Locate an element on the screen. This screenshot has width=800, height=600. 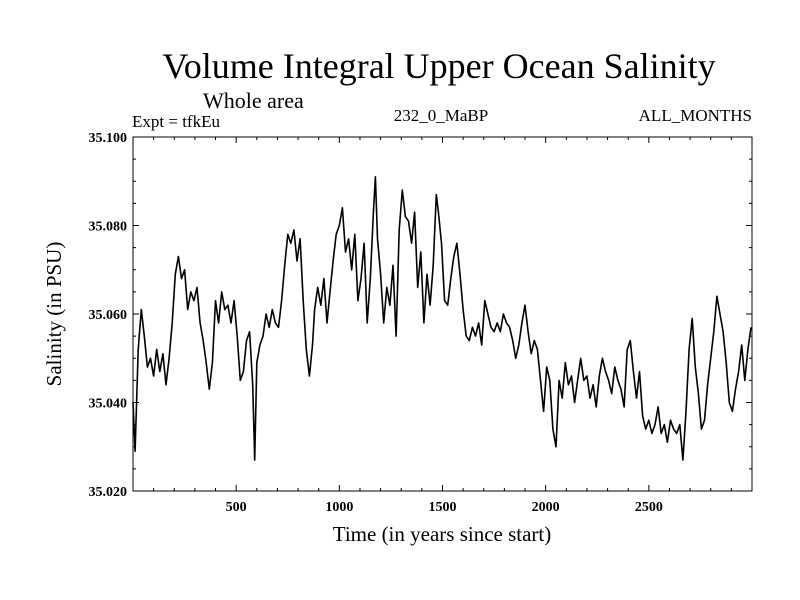
chart-title: Volume Integral Upper Ocean Salinity is located at coordinates (438, 66).